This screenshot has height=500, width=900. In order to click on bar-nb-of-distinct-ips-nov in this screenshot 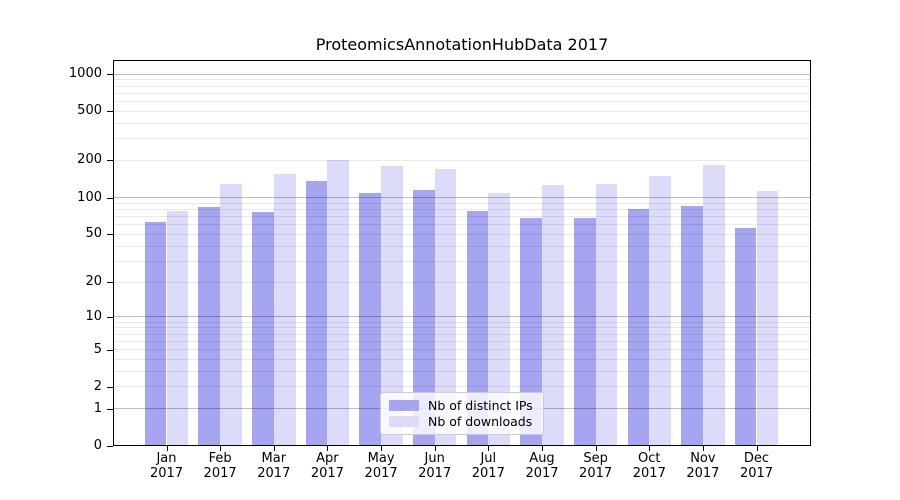, I will do `click(692, 326)`.